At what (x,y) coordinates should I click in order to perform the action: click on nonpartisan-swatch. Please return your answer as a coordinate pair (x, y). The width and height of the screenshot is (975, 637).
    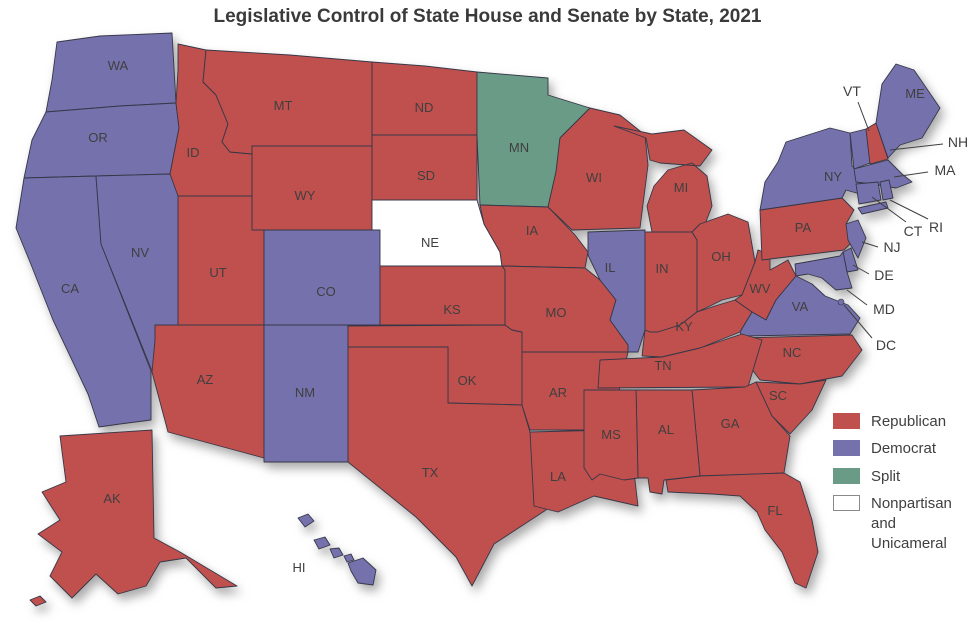
    Looking at the image, I should click on (846, 502).